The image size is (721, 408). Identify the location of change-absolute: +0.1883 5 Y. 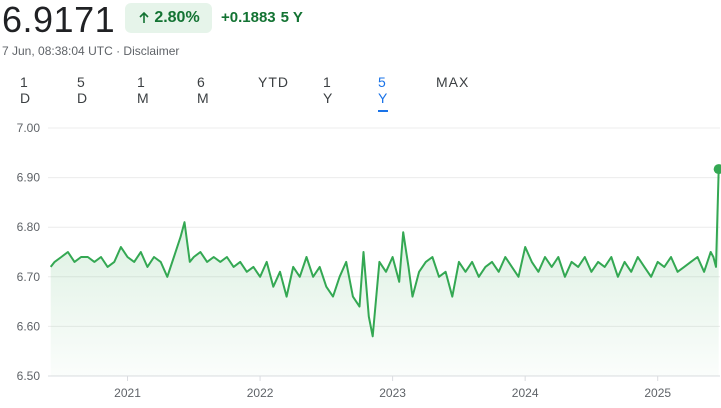
(264, 17).